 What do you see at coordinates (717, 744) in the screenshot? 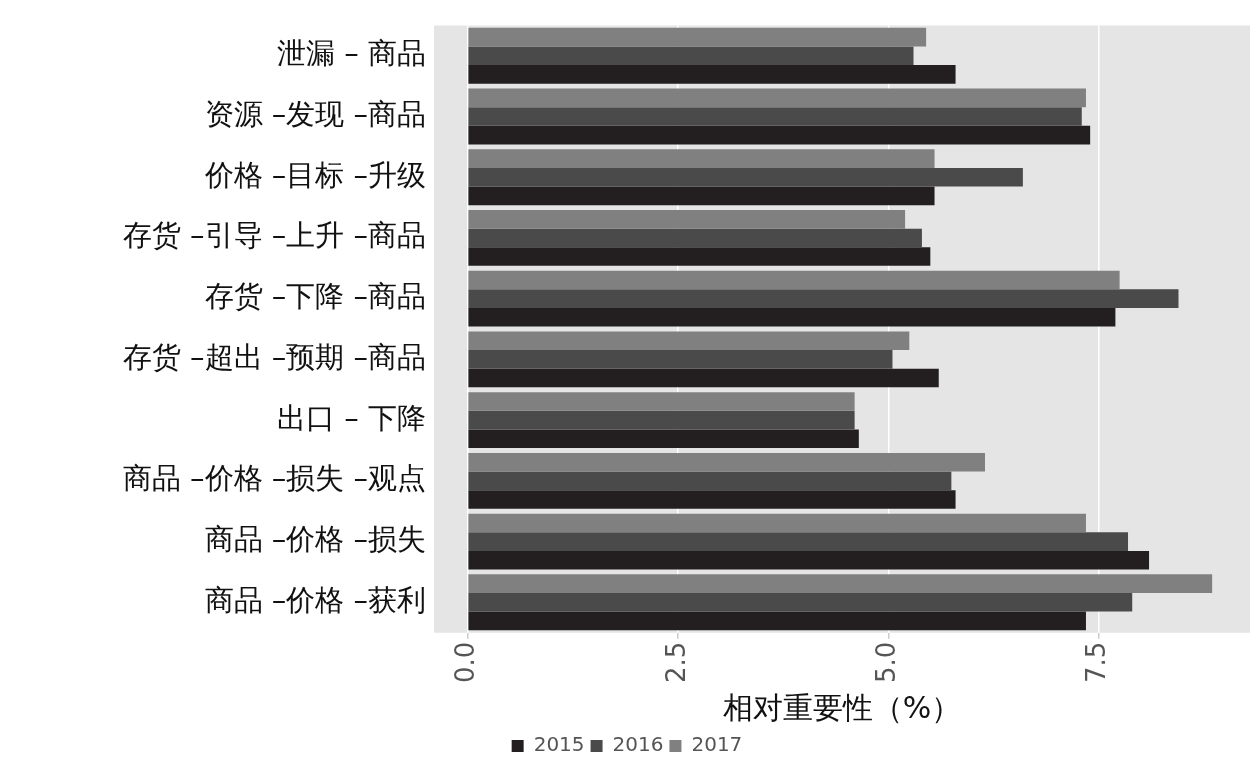
I see `legend-label: 2017` at bounding box center [717, 744].